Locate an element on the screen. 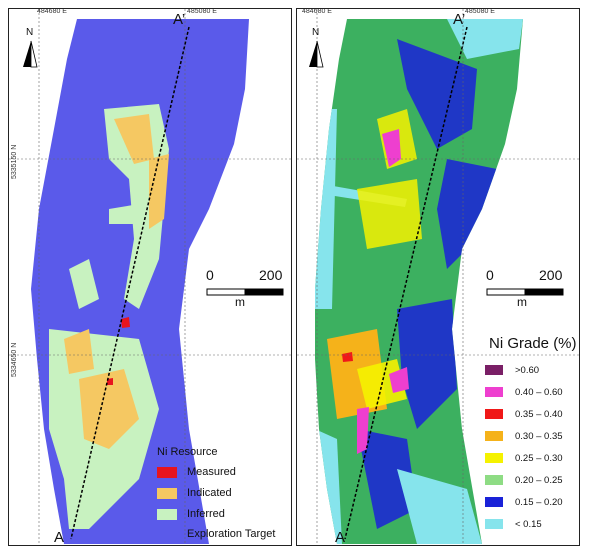  legend-item-grade: 0.35 – 0.40 is located at coordinates (524, 414).